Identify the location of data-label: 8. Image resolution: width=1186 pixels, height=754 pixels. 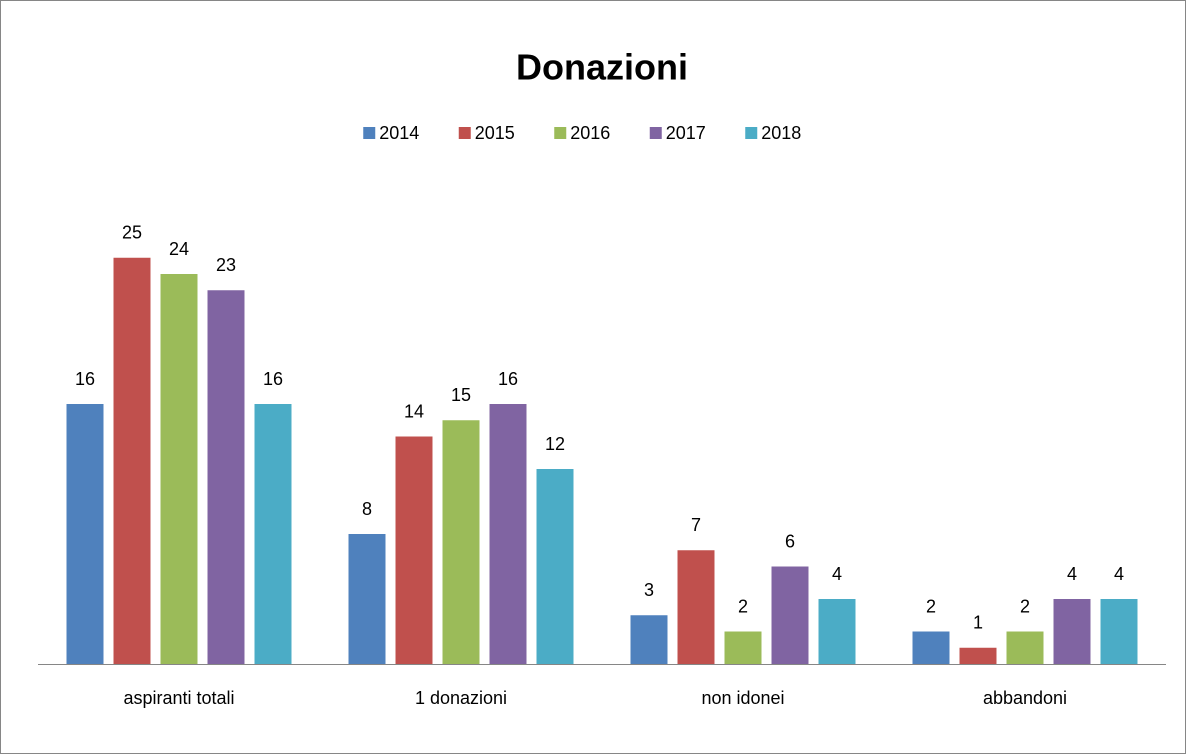
(367, 509).